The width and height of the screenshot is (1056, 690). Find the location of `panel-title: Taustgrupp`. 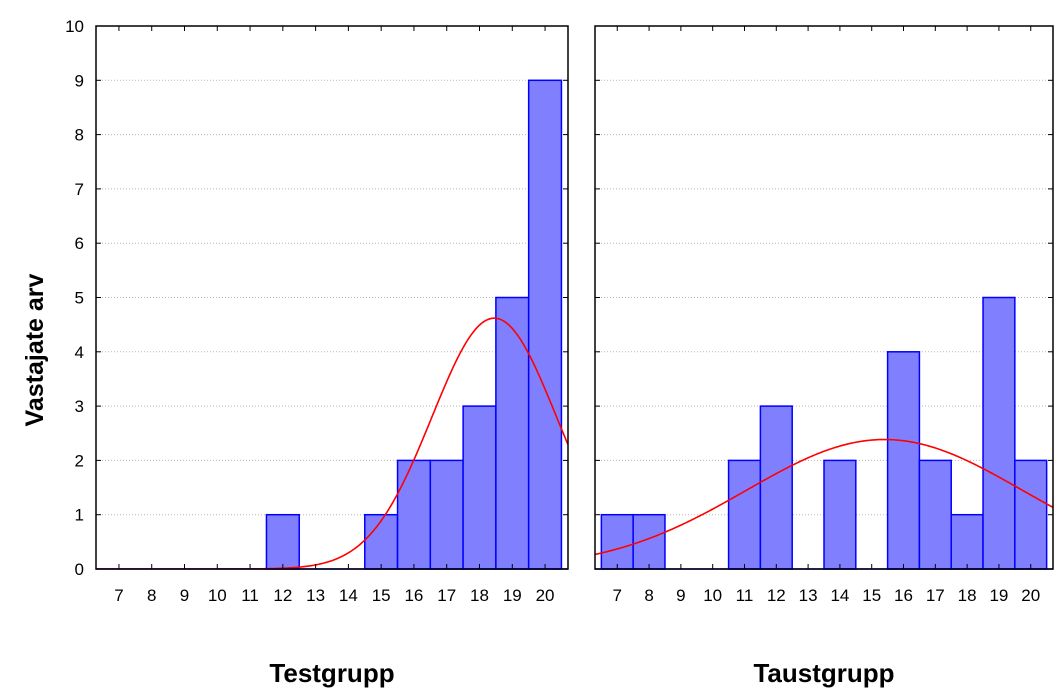

panel-title: Taustgrupp is located at coordinates (823, 673).